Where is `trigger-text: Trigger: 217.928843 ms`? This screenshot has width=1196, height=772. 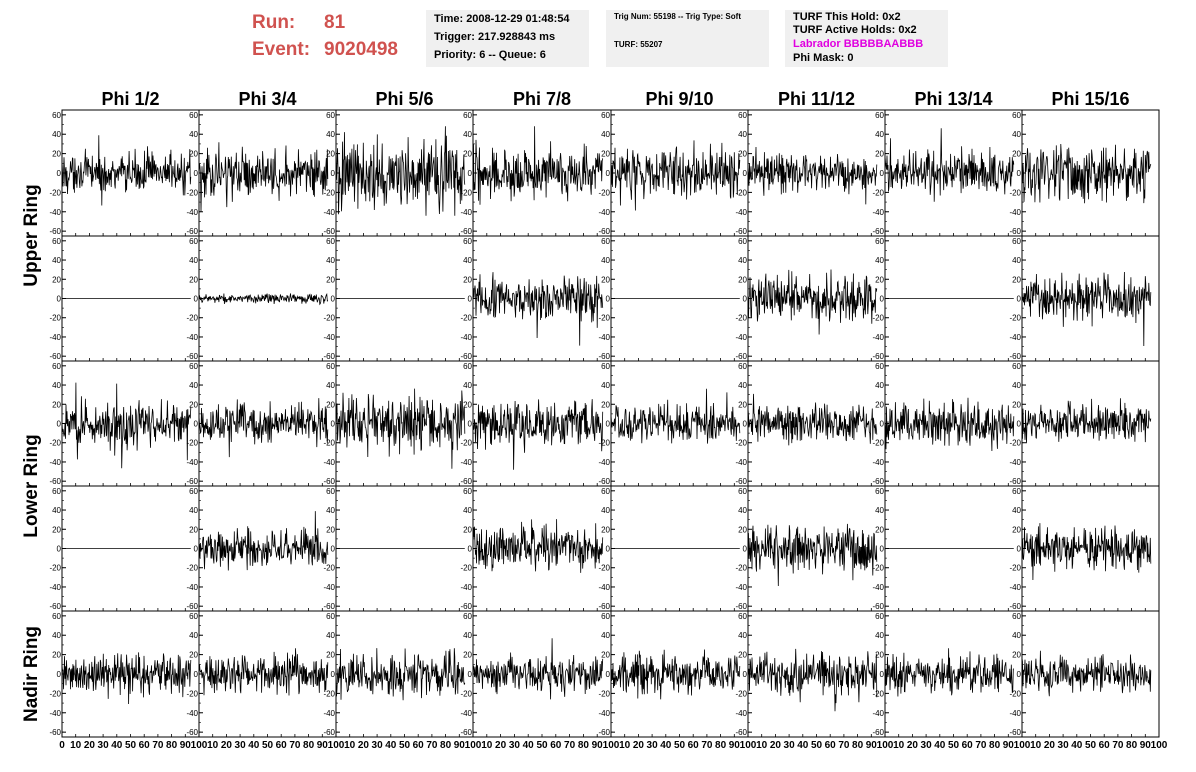
trigger-text: Trigger: 217.928843 ms is located at coordinates (495, 37).